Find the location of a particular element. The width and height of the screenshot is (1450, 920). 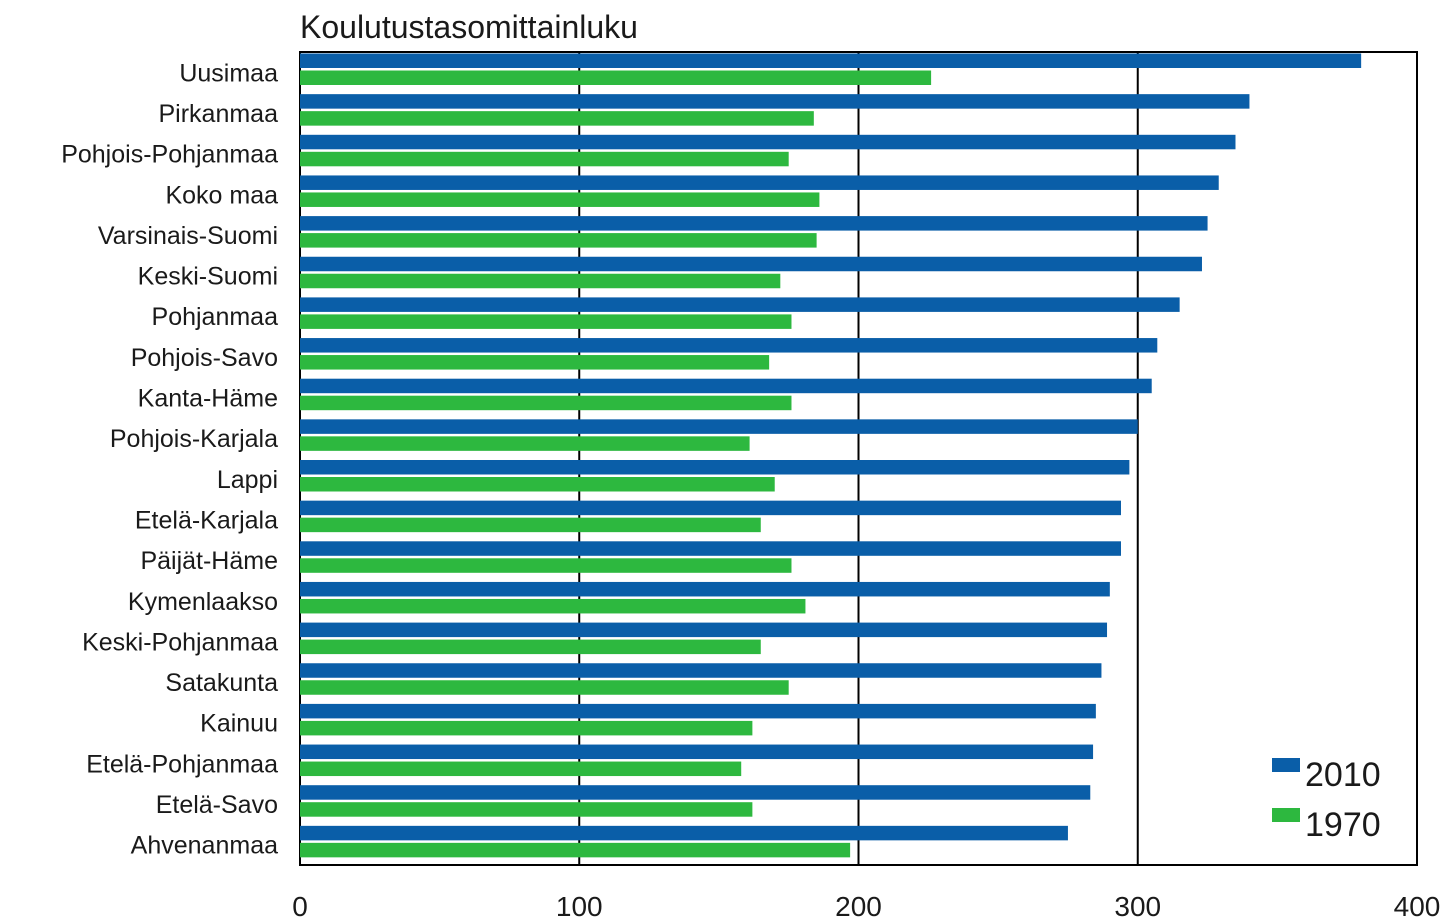

category-label: Pohjois-Pohjanmaa is located at coordinates (169, 155).